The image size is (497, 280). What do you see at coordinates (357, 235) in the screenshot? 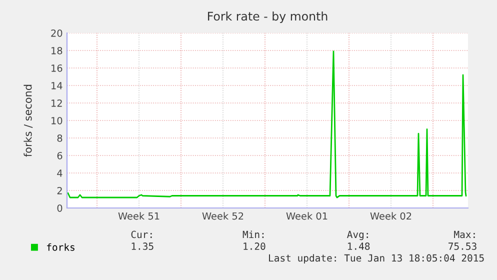
I see `text: Avg:` at bounding box center [357, 235].